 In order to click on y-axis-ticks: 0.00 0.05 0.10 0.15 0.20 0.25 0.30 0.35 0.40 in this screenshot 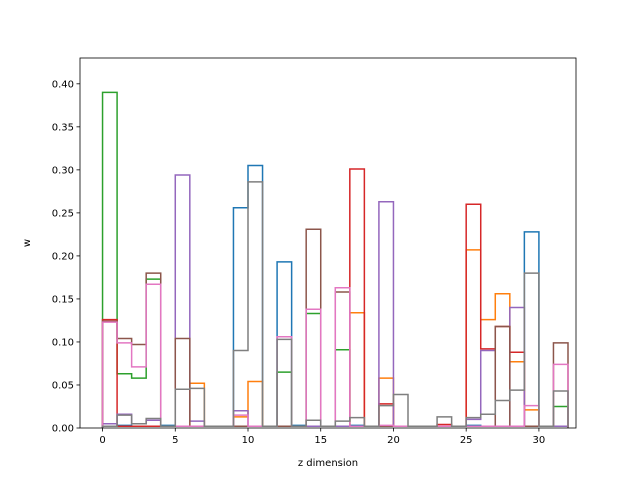, I will do `click(66, 257)`.